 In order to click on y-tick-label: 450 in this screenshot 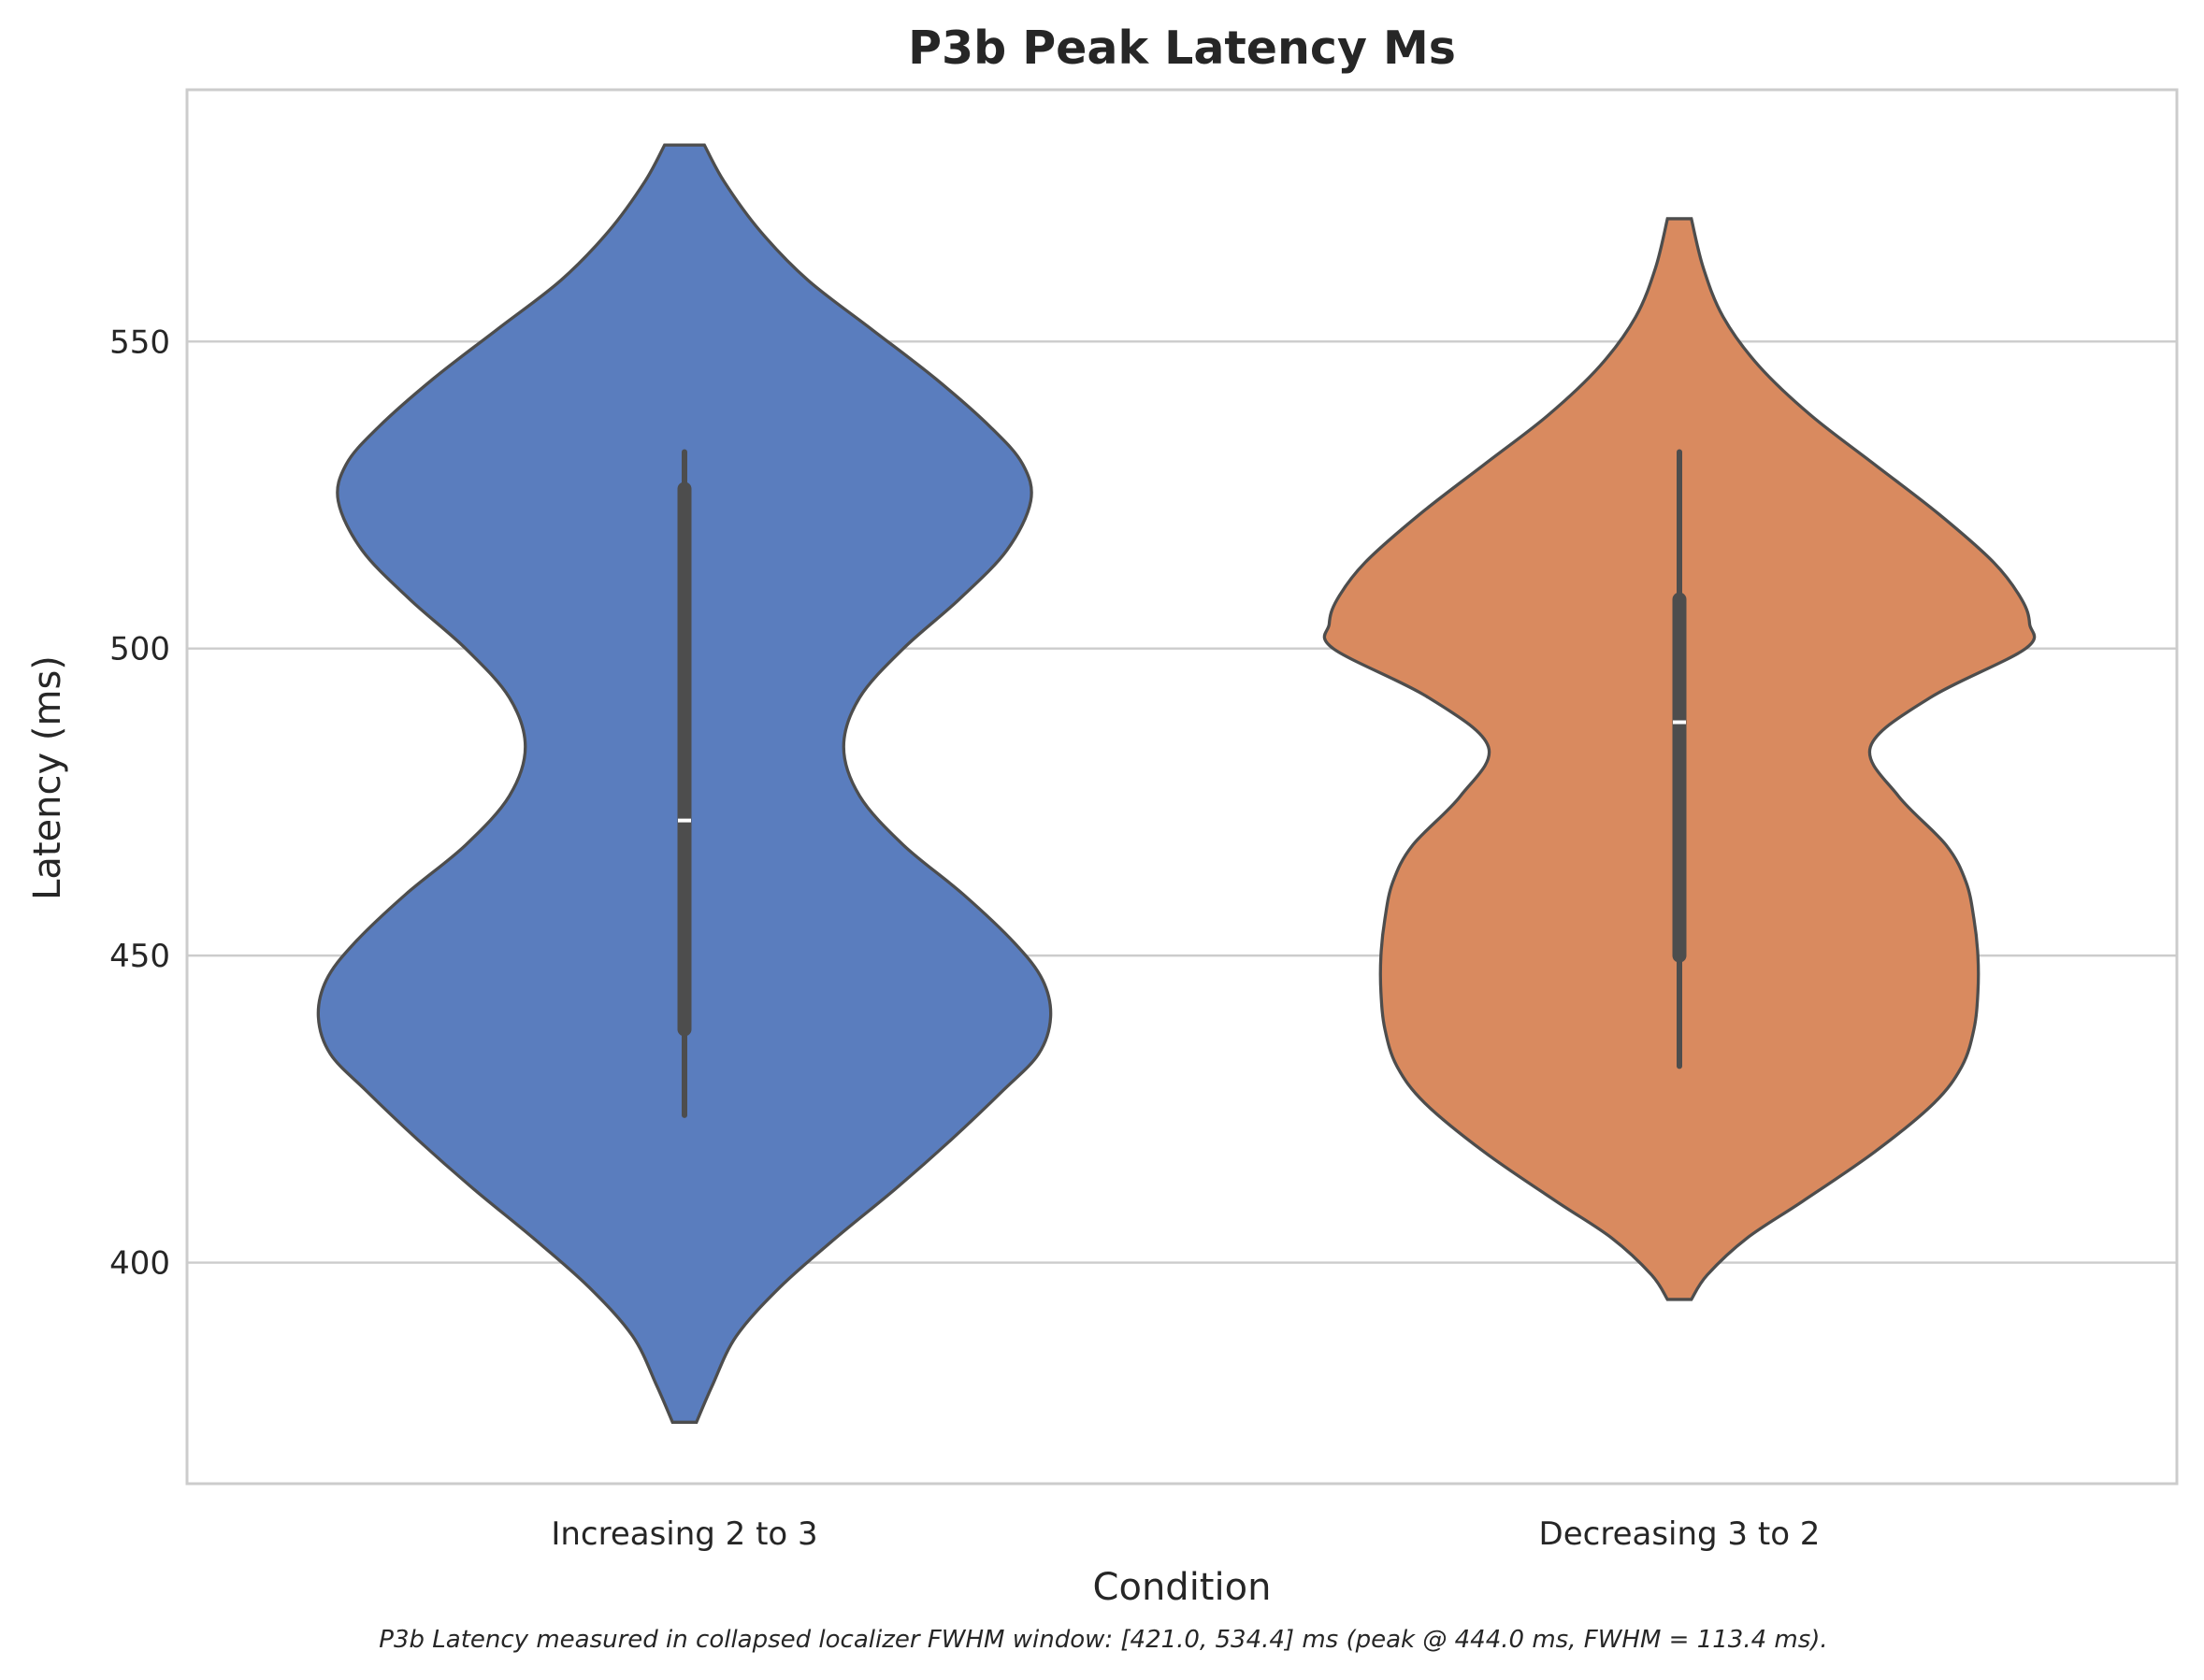, I will do `click(139, 956)`.